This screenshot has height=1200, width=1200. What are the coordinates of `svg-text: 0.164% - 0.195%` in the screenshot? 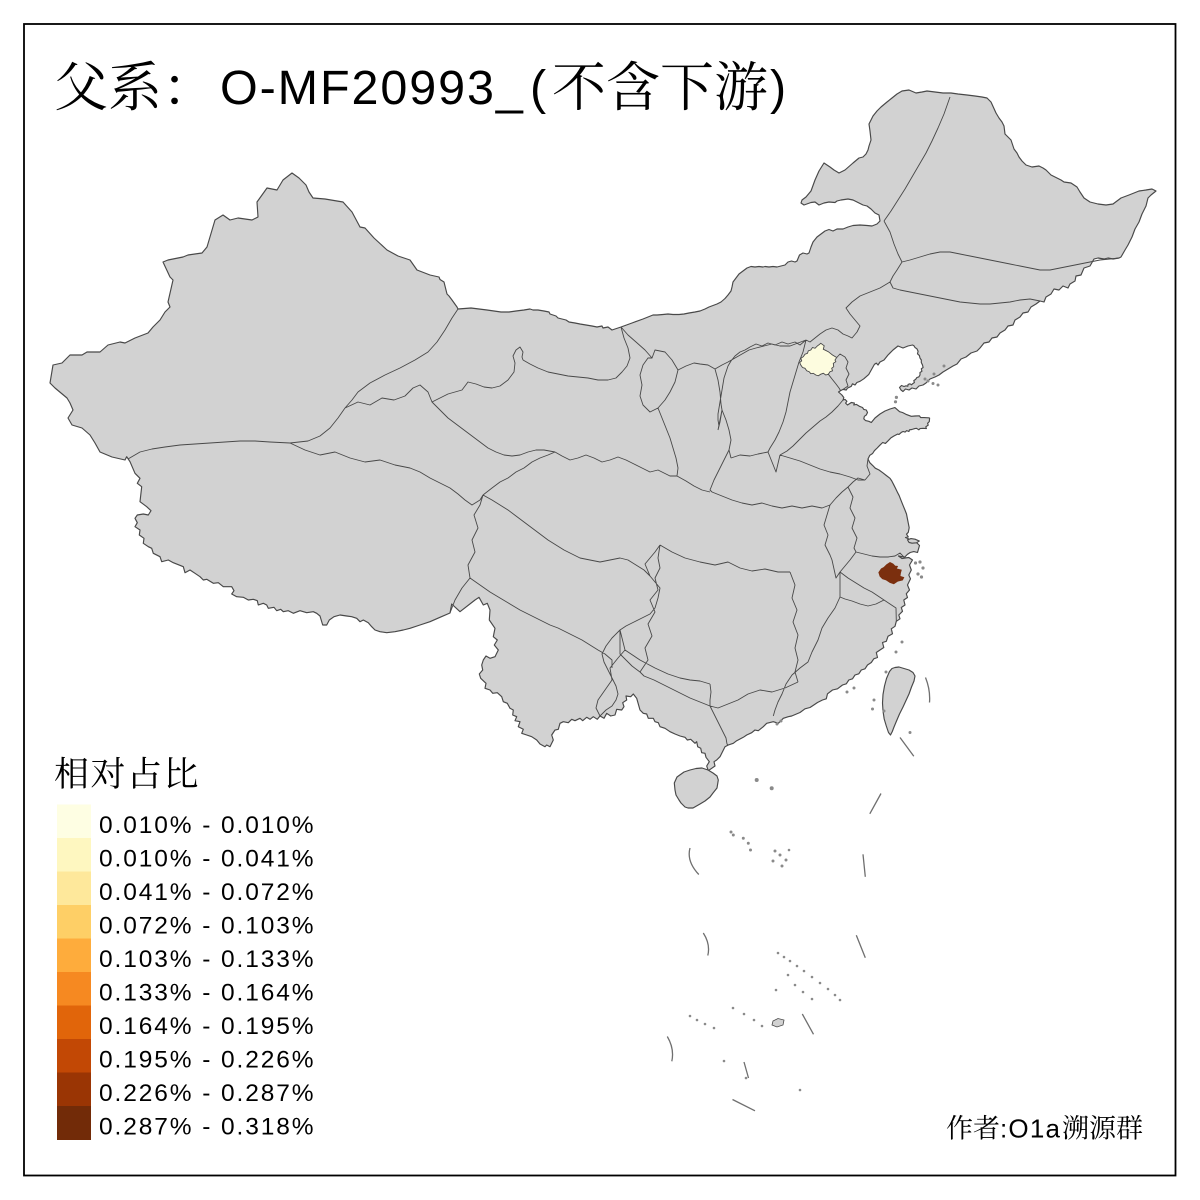 It's located at (207, 1026).